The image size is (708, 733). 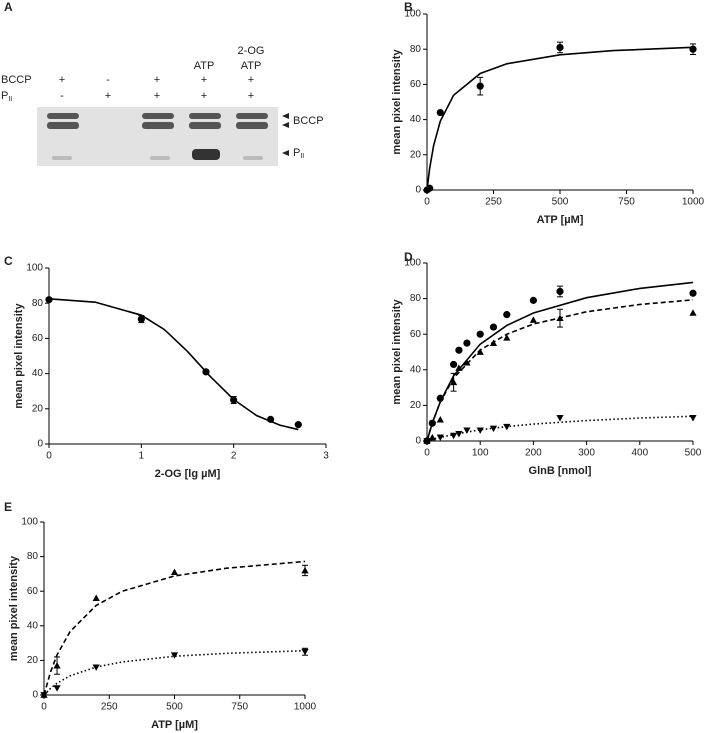 What do you see at coordinates (639, 453) in the screenshot?
I see `x-tick-label: 400` at bounding box center [639, 453].